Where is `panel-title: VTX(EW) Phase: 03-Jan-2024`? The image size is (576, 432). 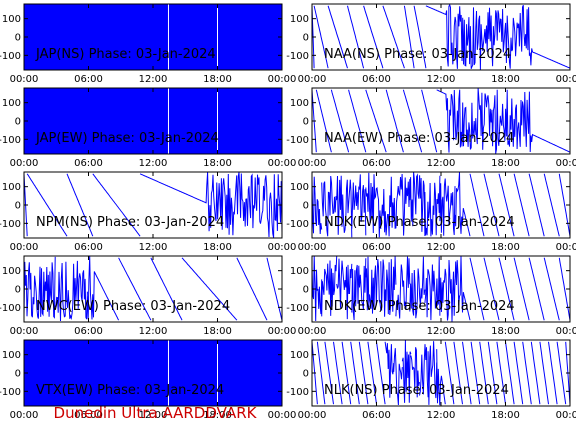 panel-title: VTX(EW) Phase: 03-Jan-2024 is located at coordinates (130, 390).